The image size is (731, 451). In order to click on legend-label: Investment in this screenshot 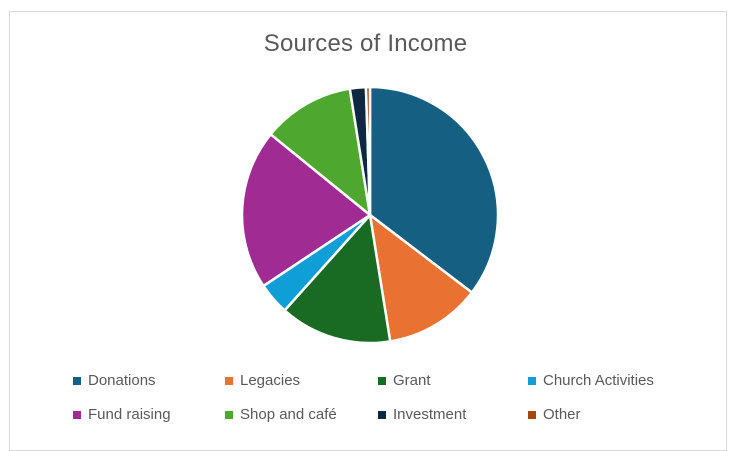, I will do `click(430, 414)`.